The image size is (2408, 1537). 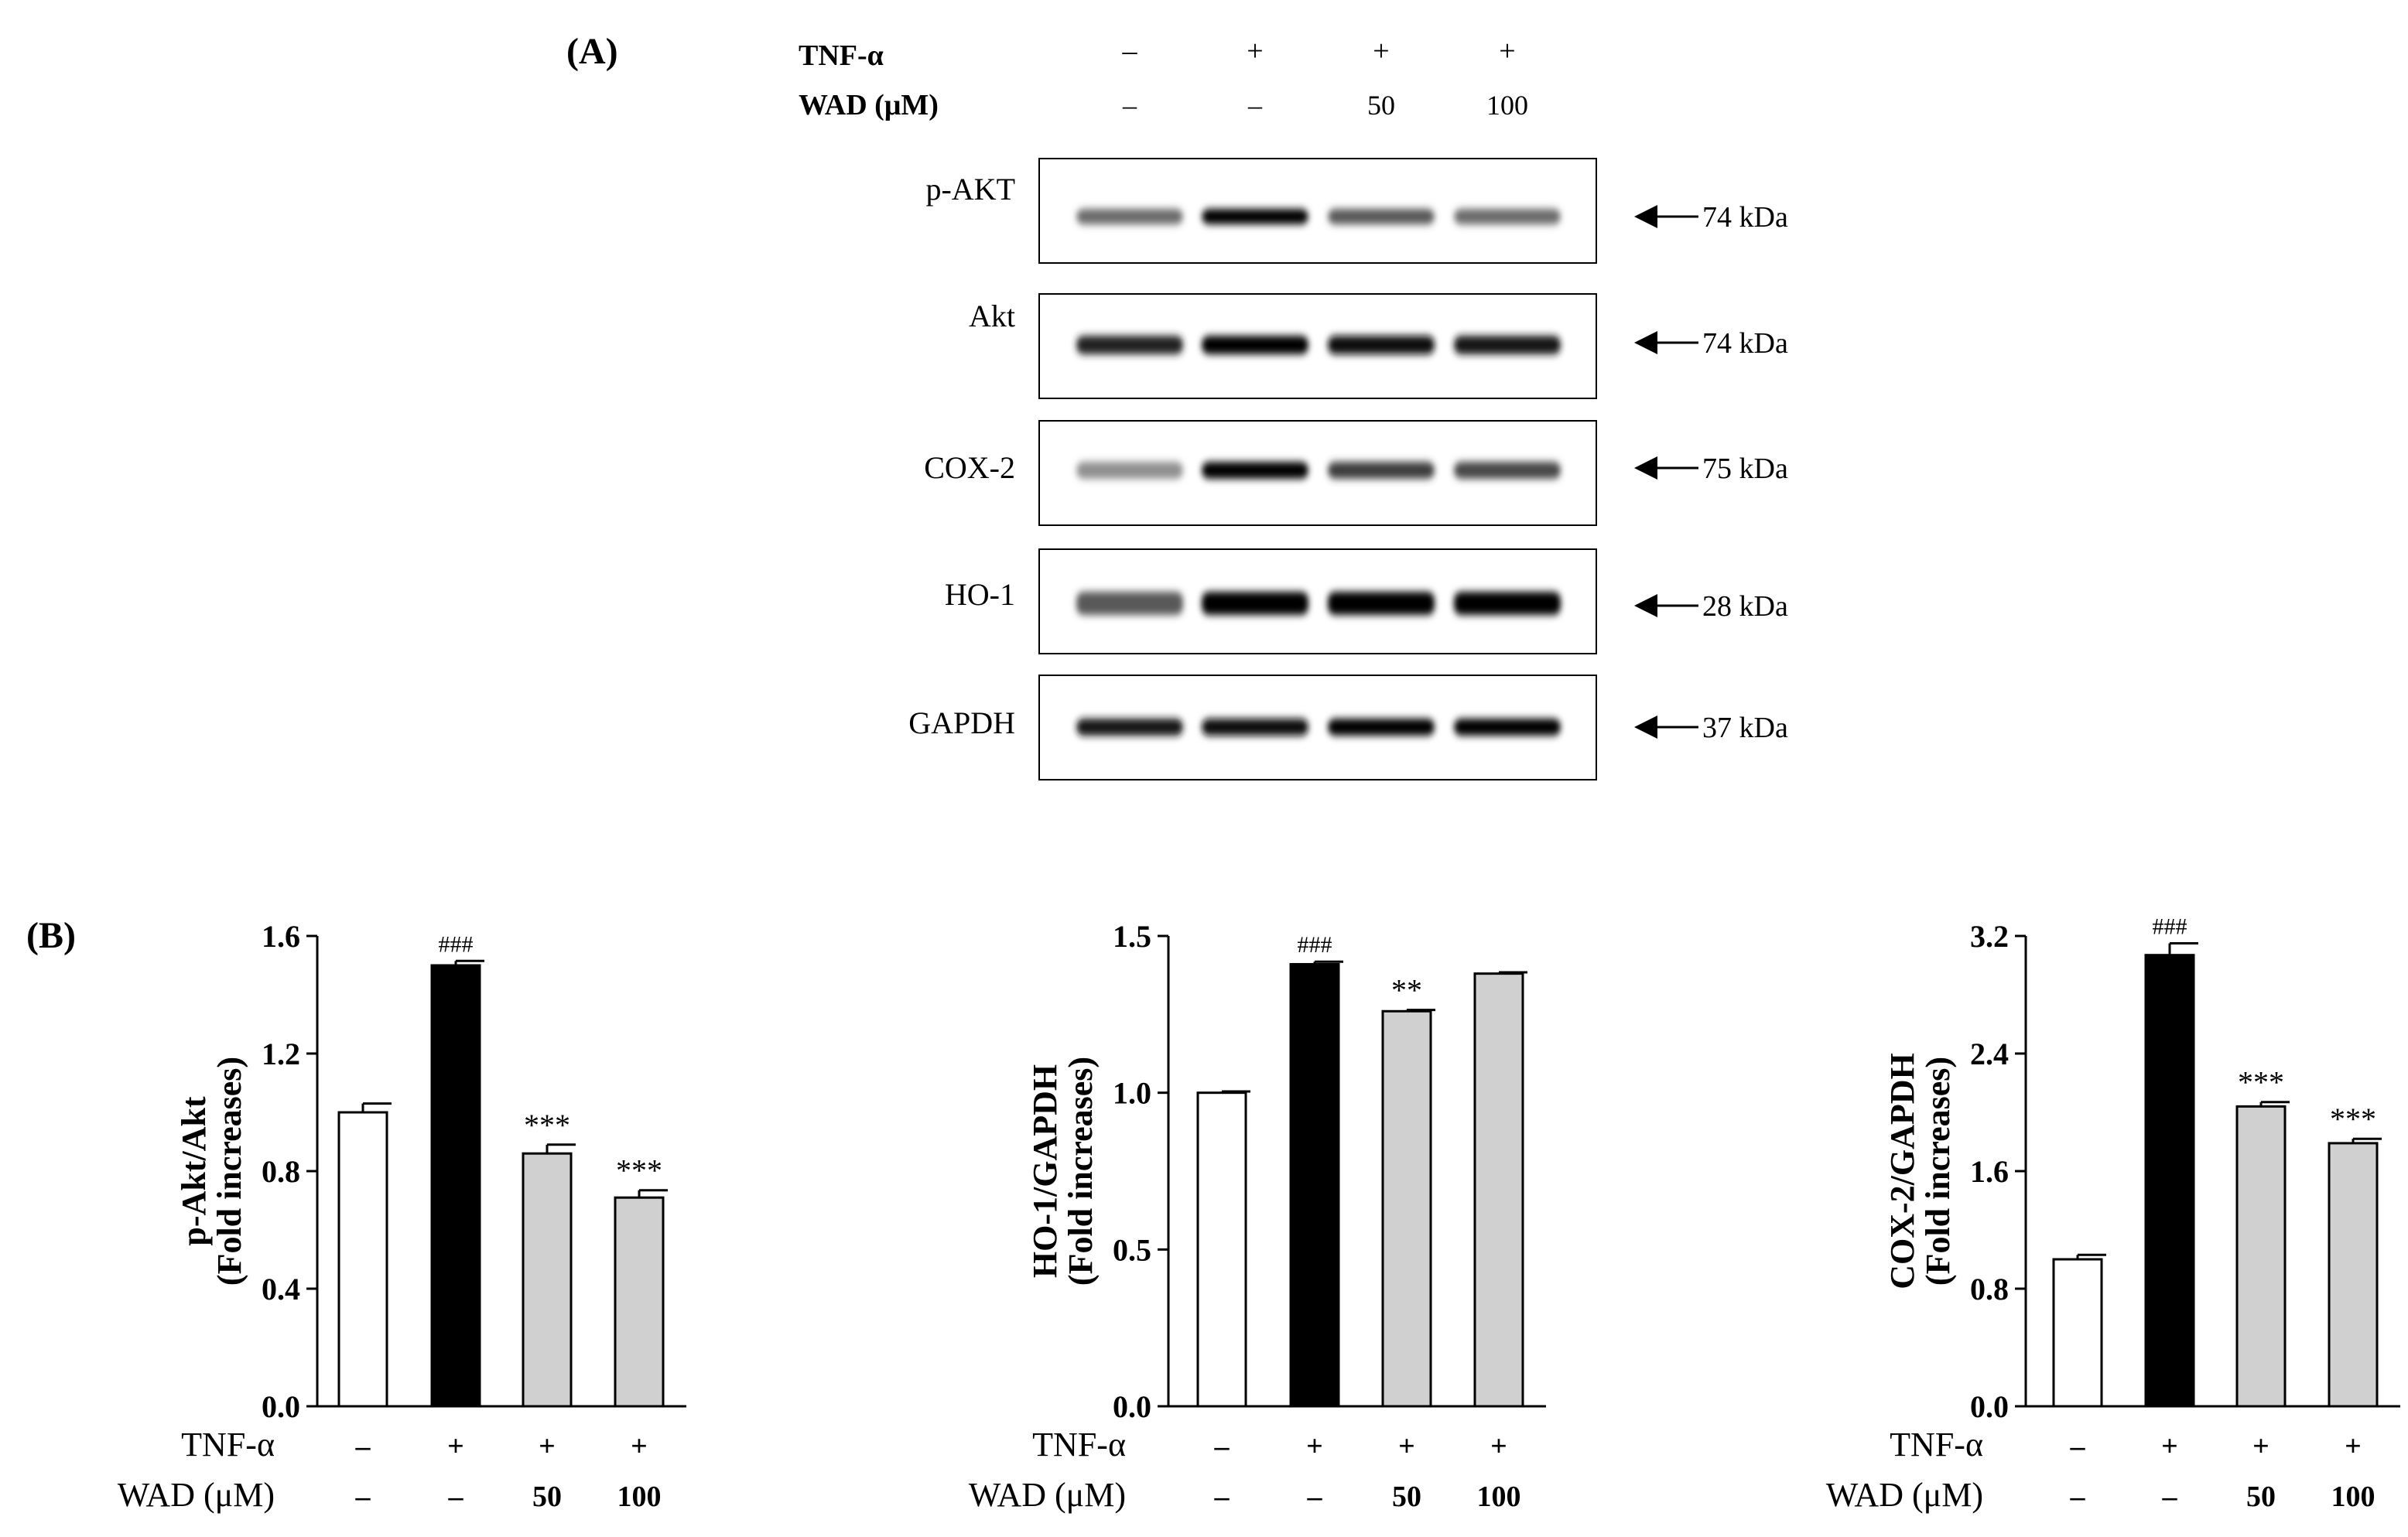 What do you see at coordinates (969, 467) in the screenshot?
I see `blot-protein-label: COX-2` at bounding box center [969, 467].